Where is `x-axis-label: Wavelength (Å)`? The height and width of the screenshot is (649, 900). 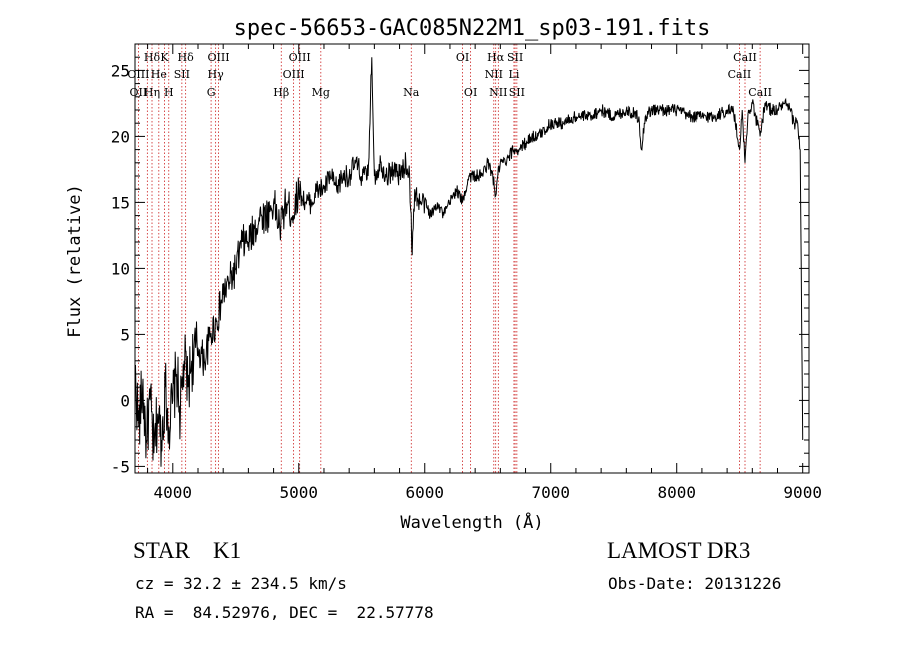 x-axis-label: Wavelength (Å) is located at coordinates (471, 522).